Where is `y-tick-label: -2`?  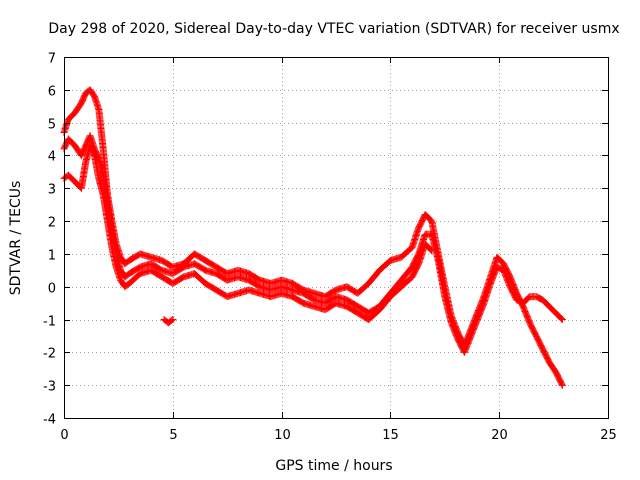 y-tick-label: -2 is located at coordinates (49, 354).